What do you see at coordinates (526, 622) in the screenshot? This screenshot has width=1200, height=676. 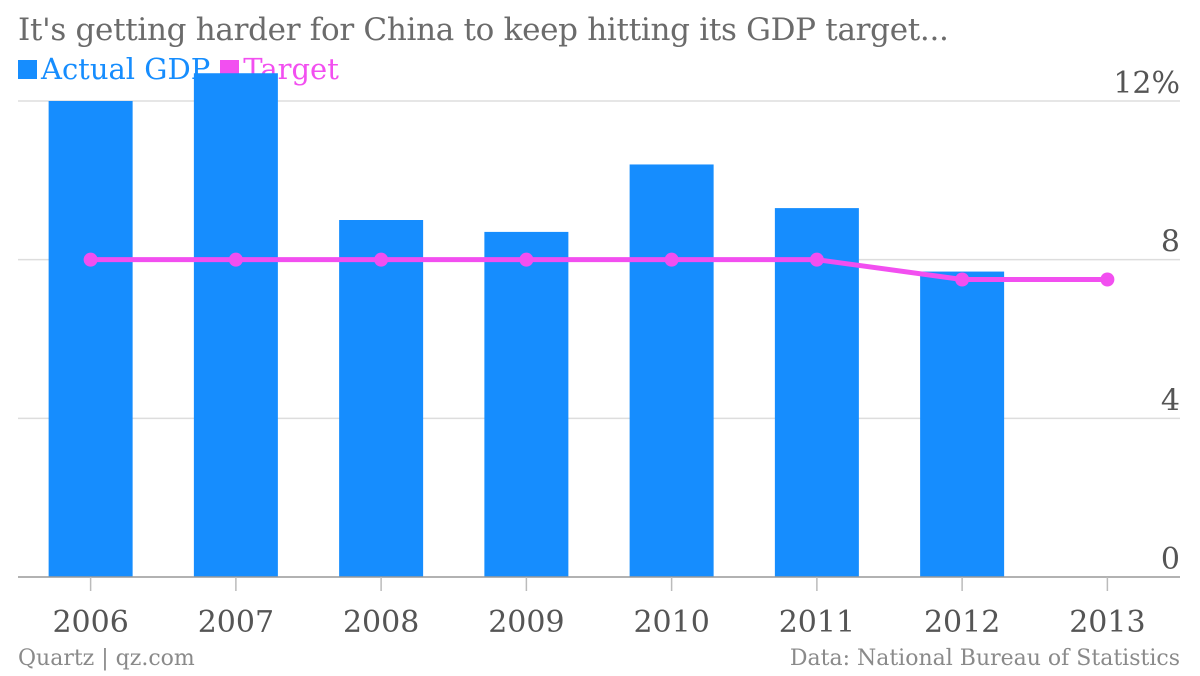 I see `x-tick-label-2009: 2009` at bounding box center [526, 622].